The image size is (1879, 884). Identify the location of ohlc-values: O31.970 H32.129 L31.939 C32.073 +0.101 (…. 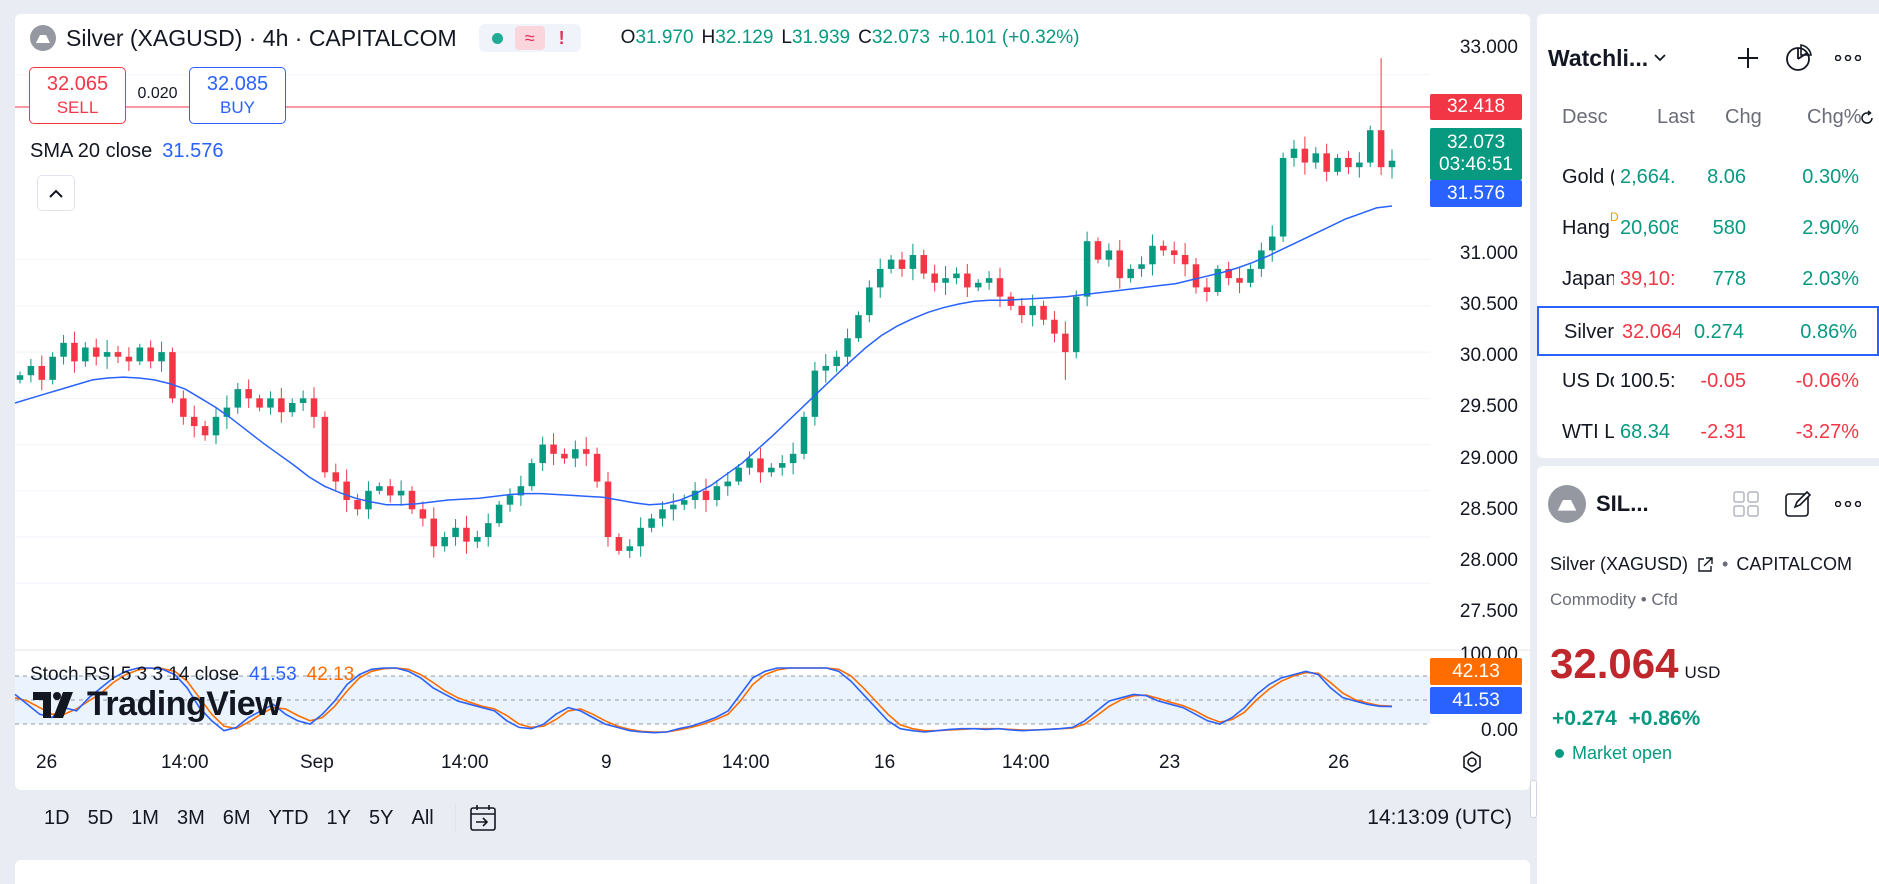
(850, 37).